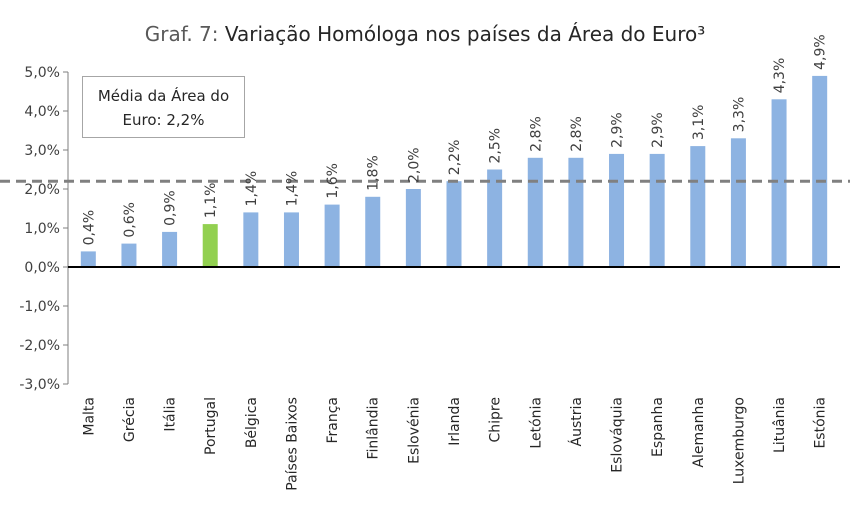 Image resolution: width=850 pixels, height=517 pixels. Describe the element at coordinates (618, 435) in the screenshot. I see `category-label: Eslováquia` at that location.